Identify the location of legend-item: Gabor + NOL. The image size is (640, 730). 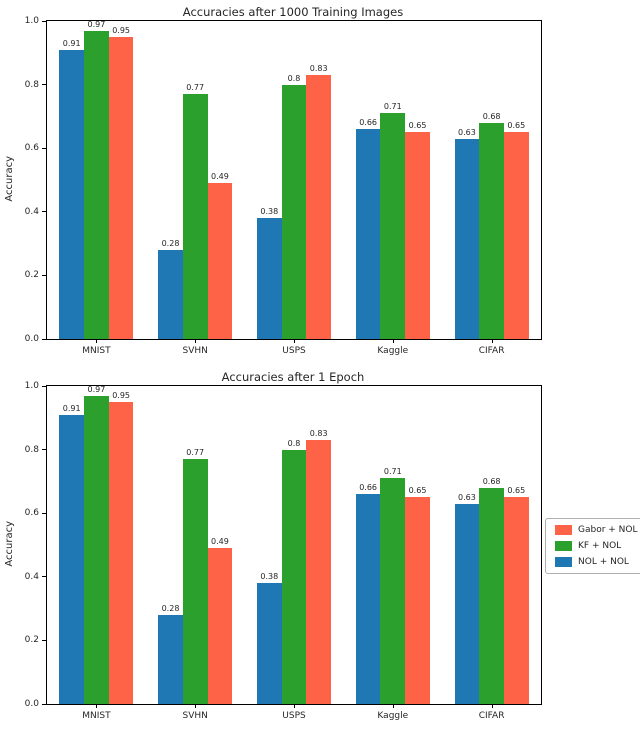
(596, 530).